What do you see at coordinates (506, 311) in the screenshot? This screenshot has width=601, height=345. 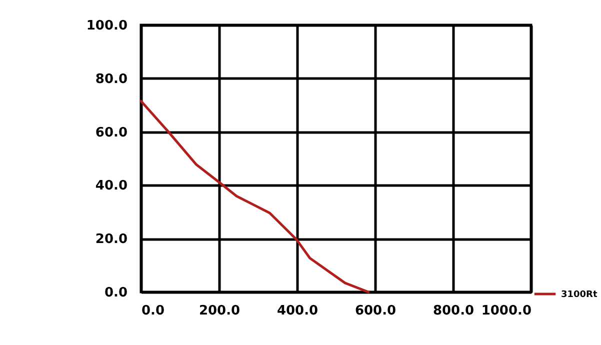 I see `x-tick-label: 1000.0` at bounding box center [506, 311].